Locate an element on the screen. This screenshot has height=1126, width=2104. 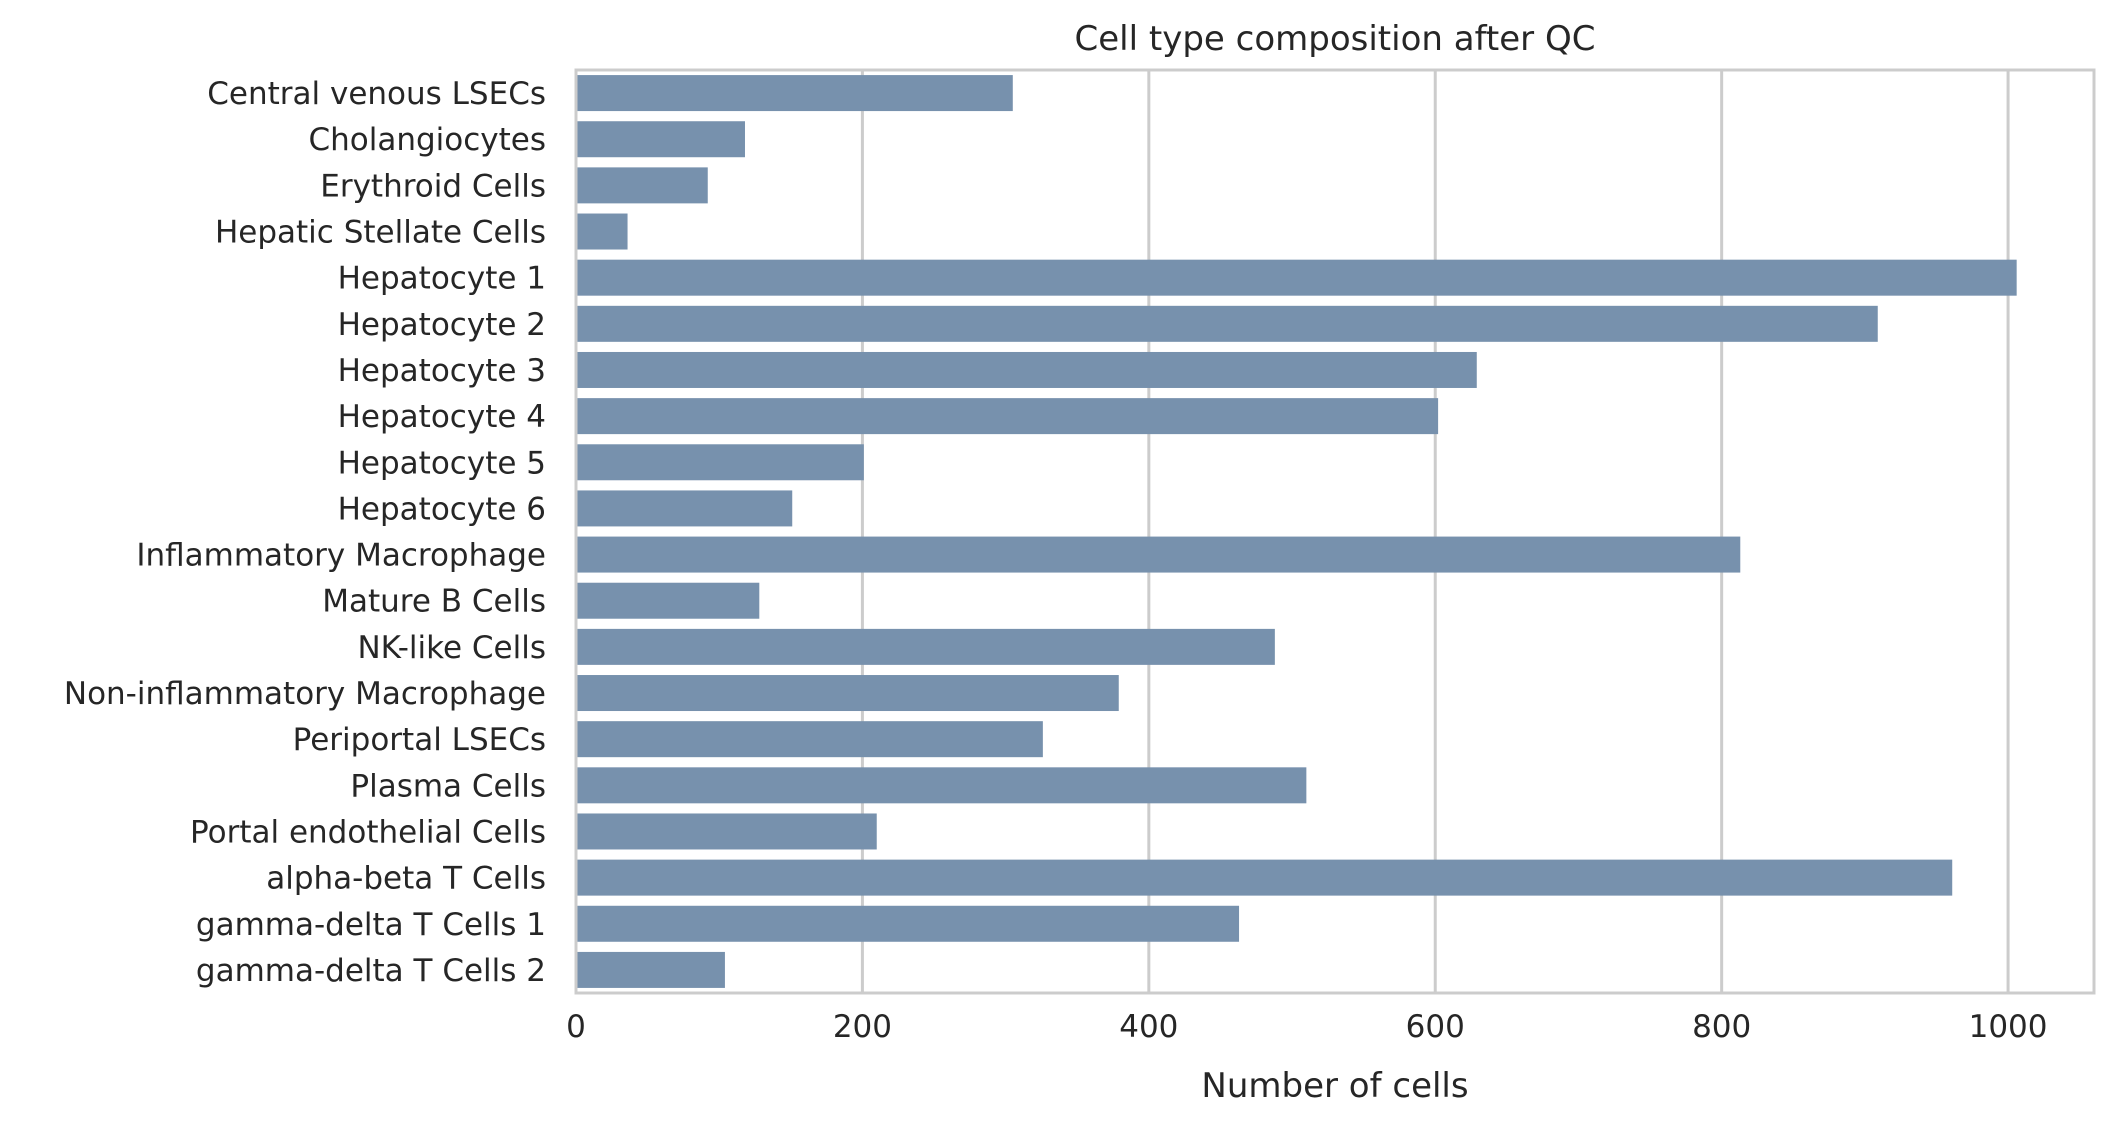
x-tick-label: 1000 is located at coordinates (2008, 1027).